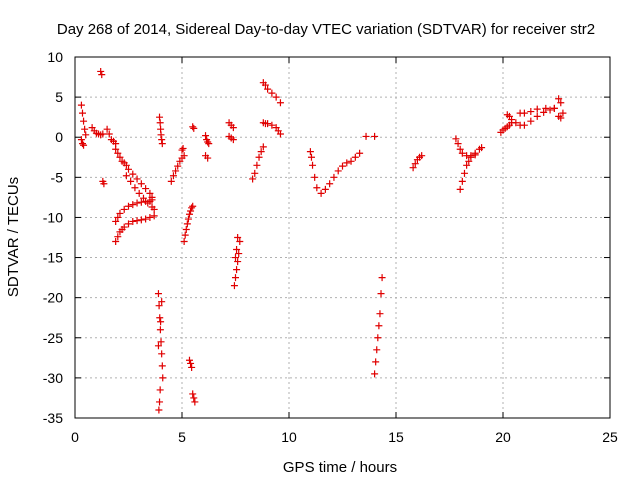 Image resolution: width=640 pixels, height=480 pixels. What do you see at coordinates (289, 437) in the screenshot?
I see `x-tick-label: 10` at bounding box center [289, 437].